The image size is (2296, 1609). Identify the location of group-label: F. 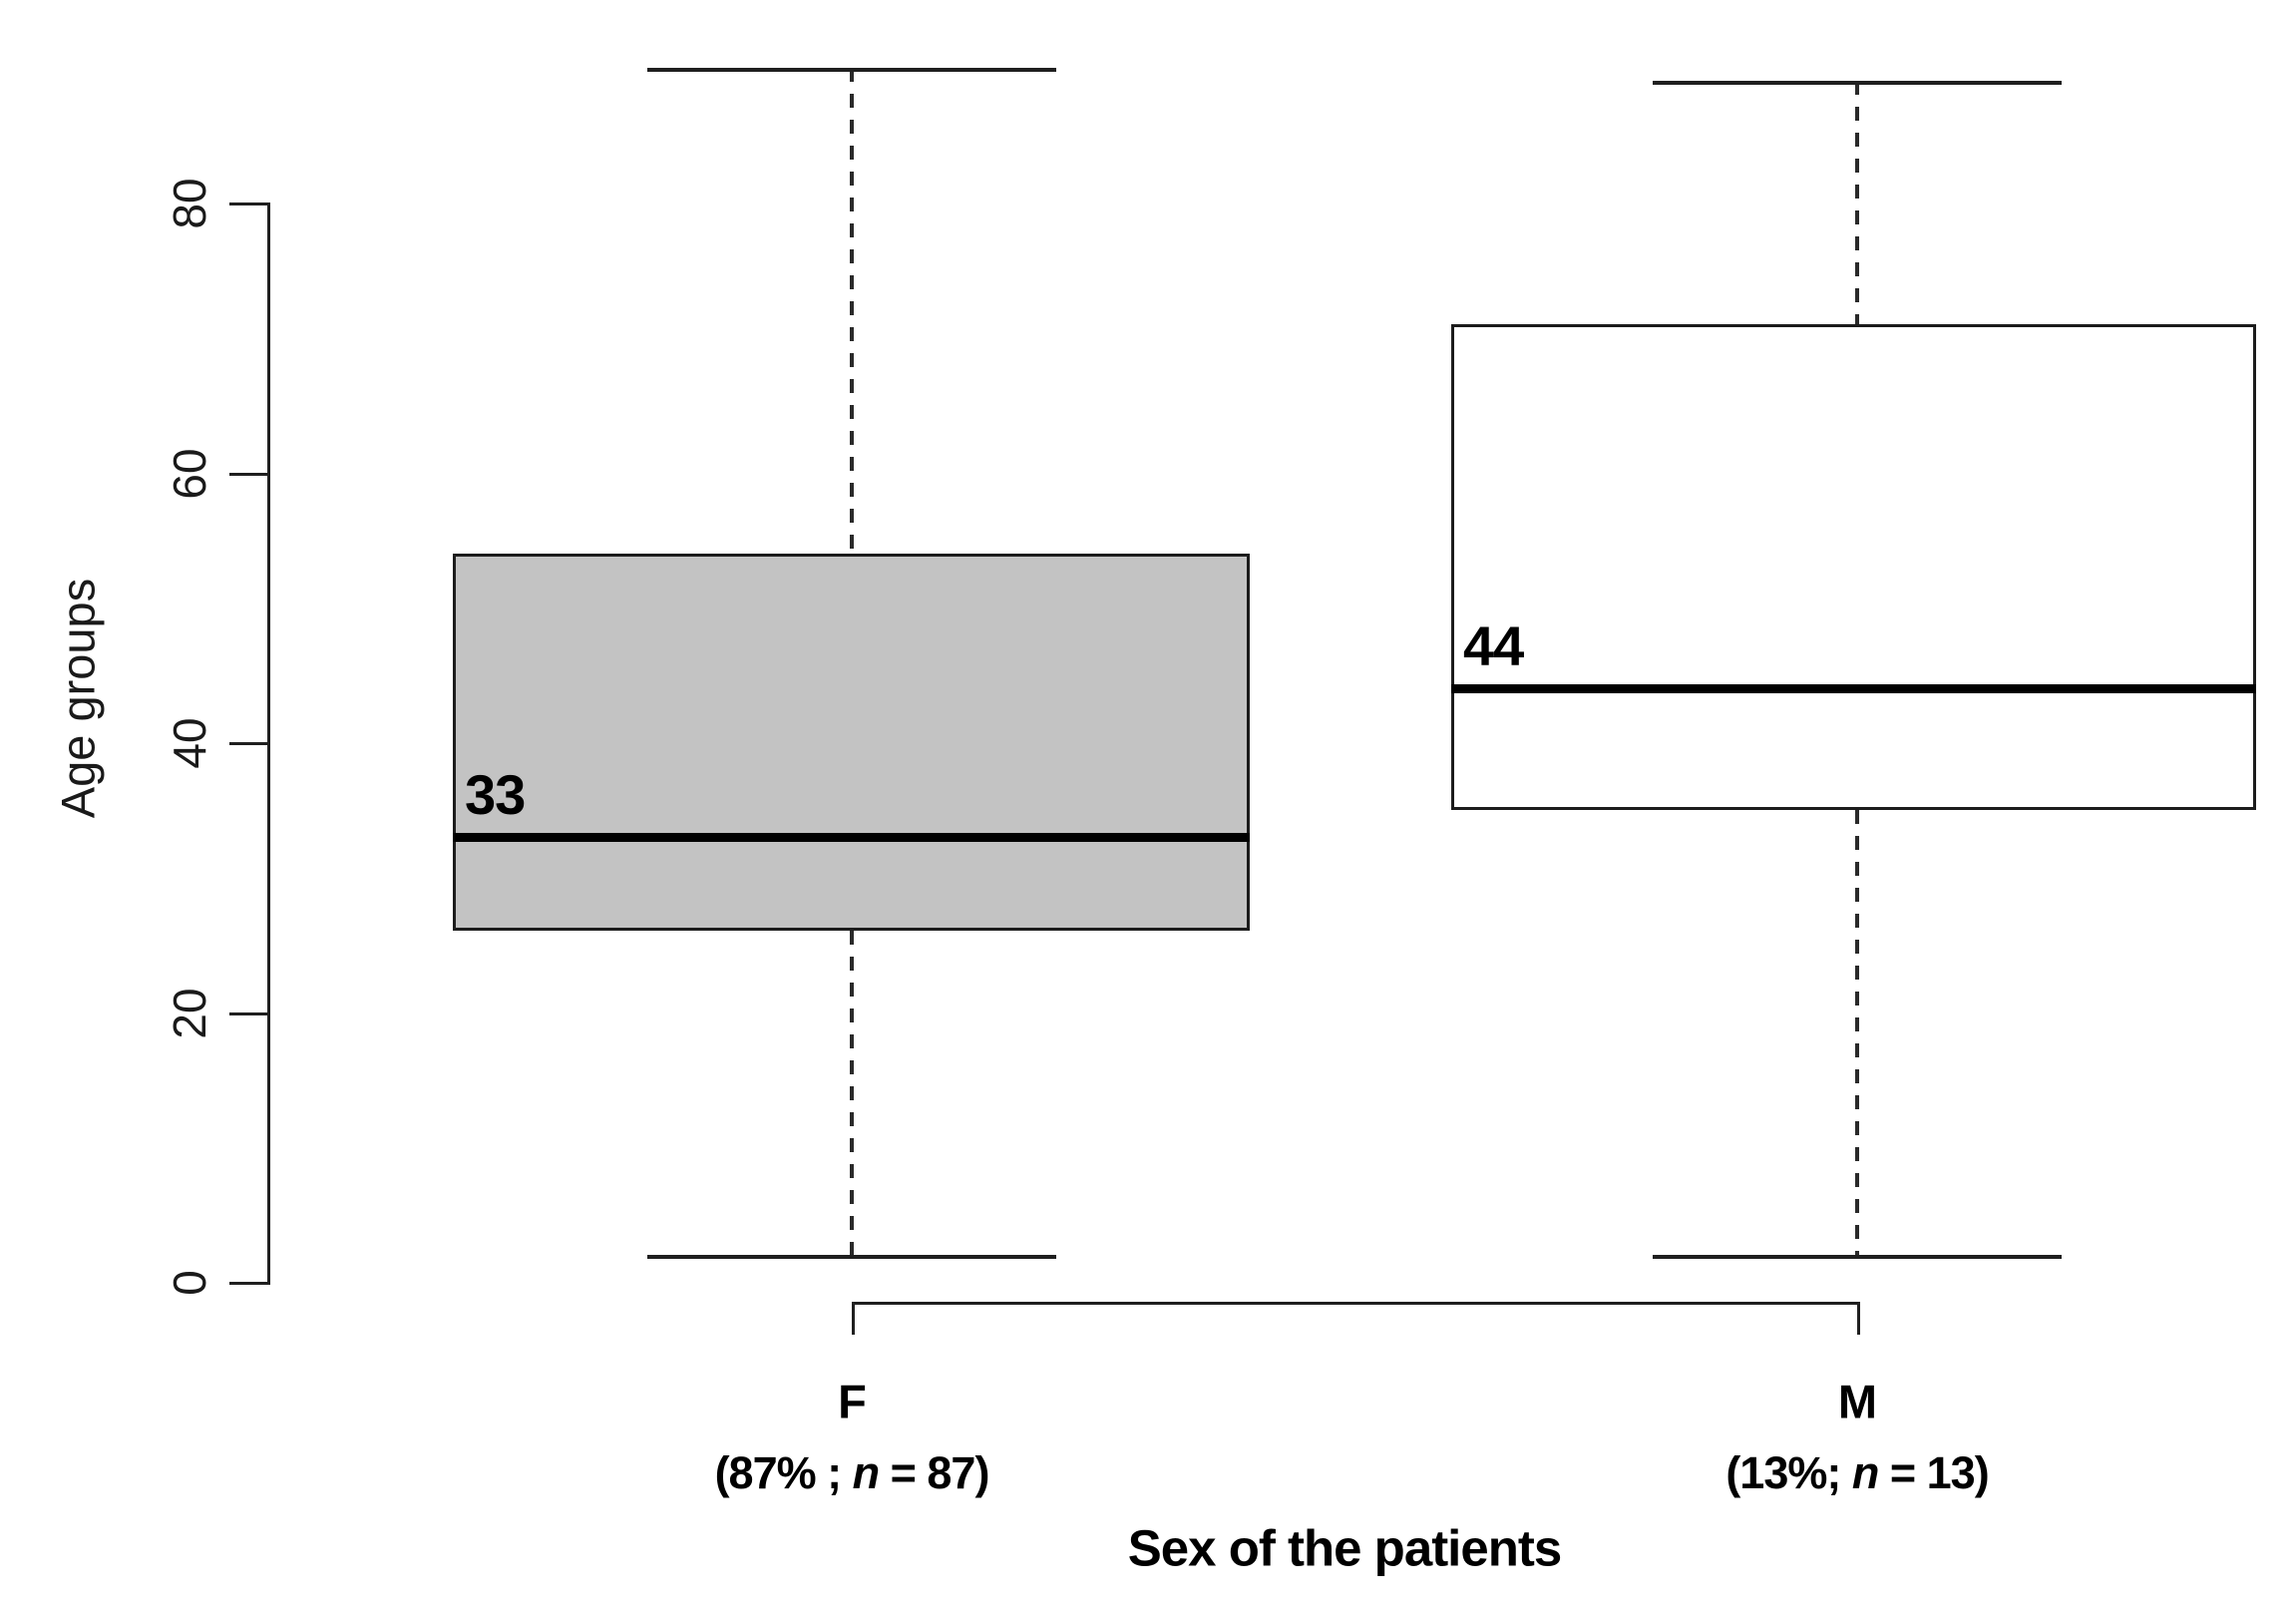
(852, 1401).